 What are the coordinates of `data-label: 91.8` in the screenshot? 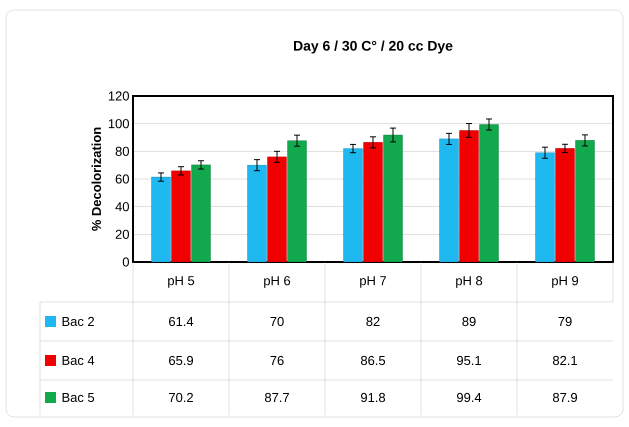 It's located at (373, 397).